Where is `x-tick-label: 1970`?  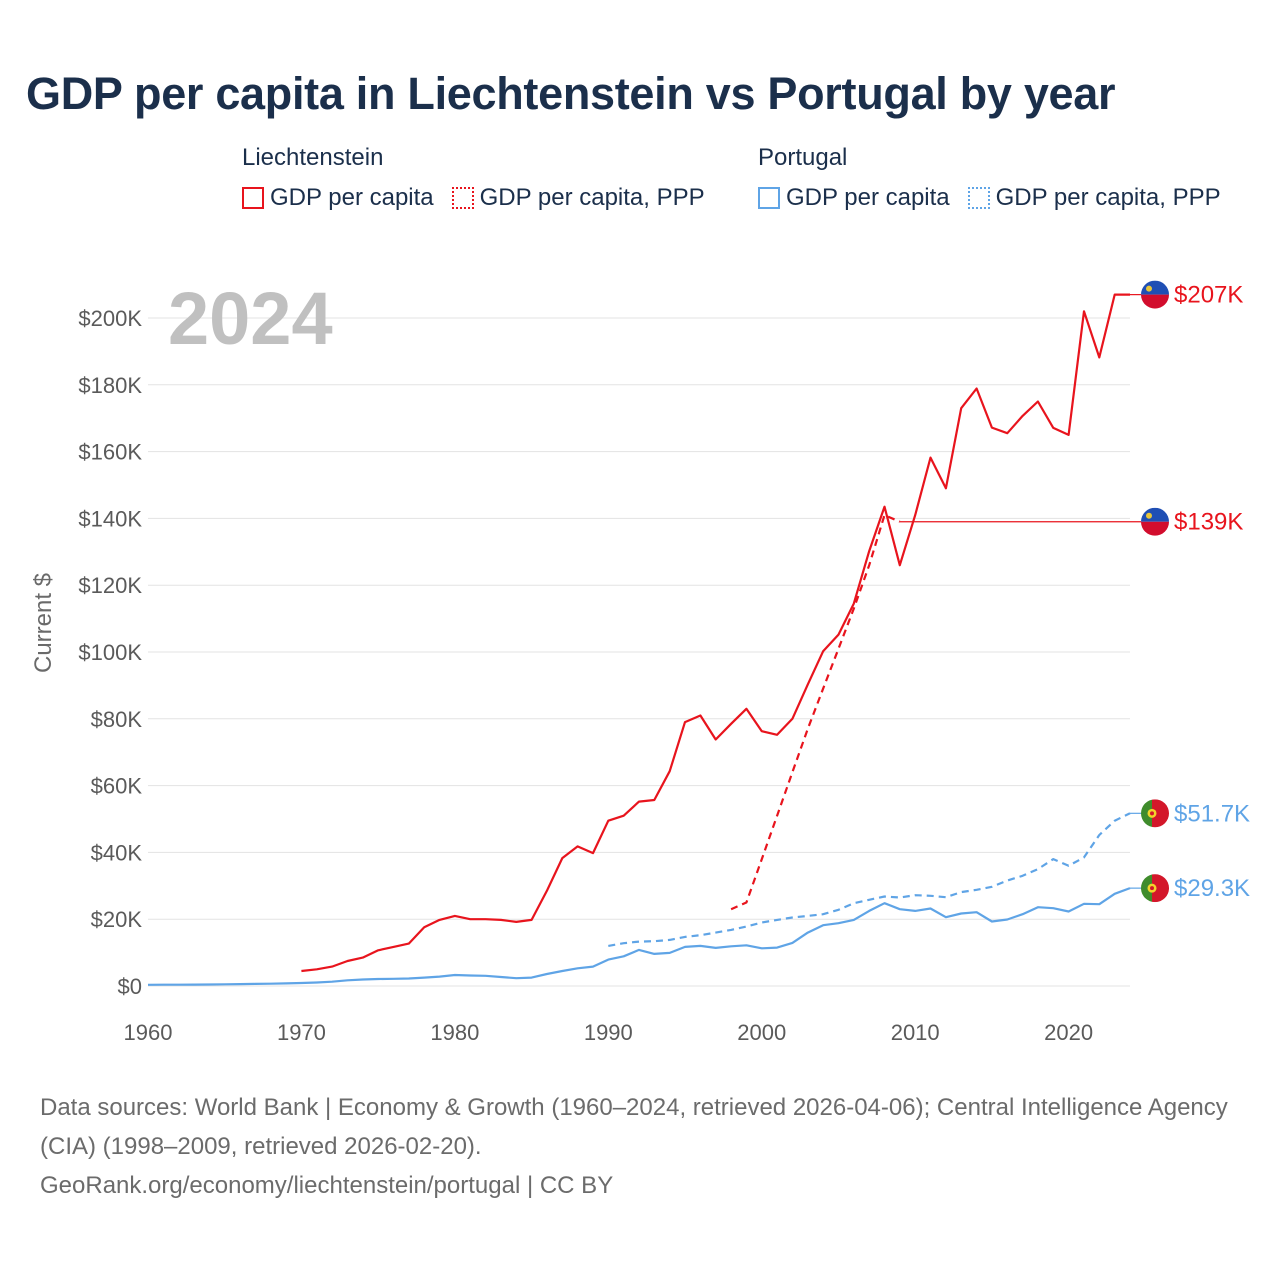
x-tick-label: 1970 is located at coordinates (301, 1032).